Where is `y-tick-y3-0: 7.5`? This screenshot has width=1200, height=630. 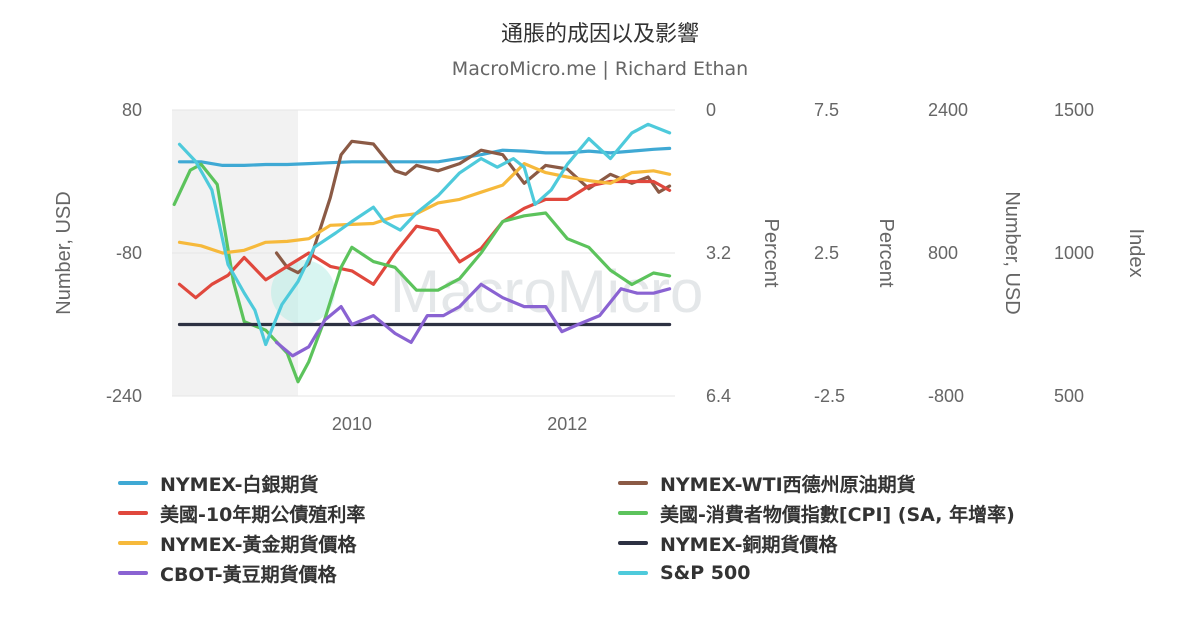 y-tick-y3-0: 7.5 is located at coordinates (826, 110).